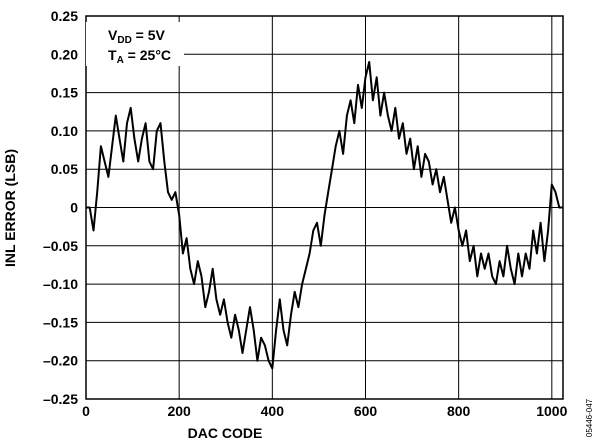 This screenshot has width=599, height=442. Describe the element at coordinates (124, 40) in the screenshot. I see `annotation-vdd-subscript: DD` at that location.